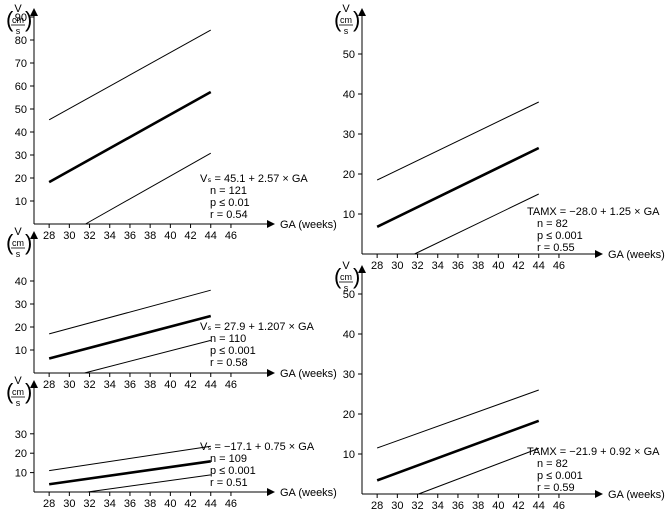  Describe the element at coordinates (228, 459) in the screenshot. I see `annotation-line: n = 109` at that location.